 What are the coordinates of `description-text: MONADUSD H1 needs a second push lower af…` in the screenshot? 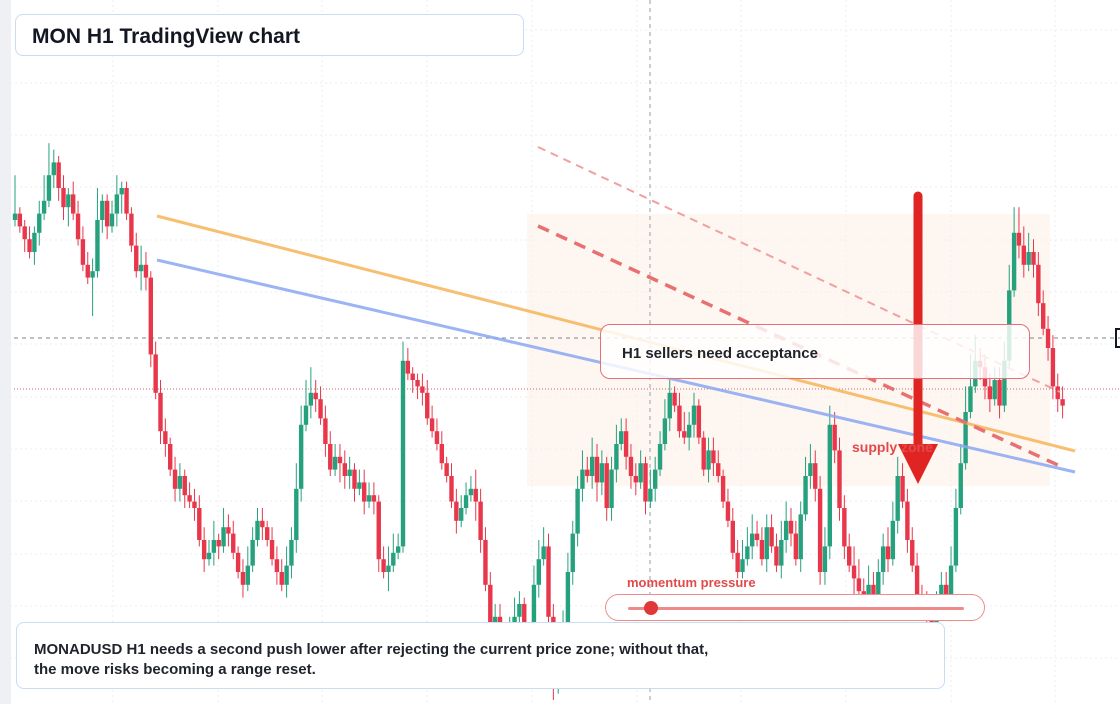 It's located at (371, 659).